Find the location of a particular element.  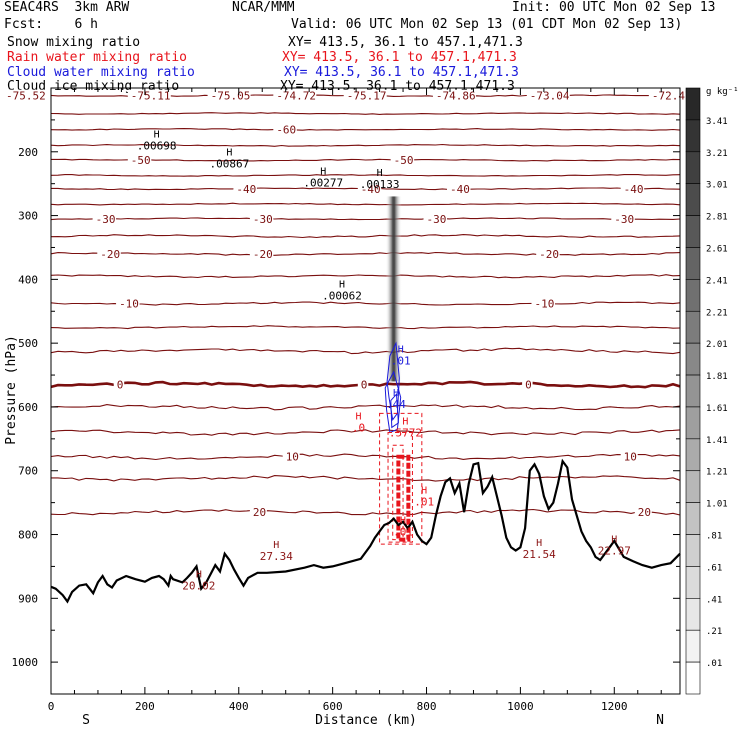

contour-label: -73.04 is located at coordinates (550, 96).